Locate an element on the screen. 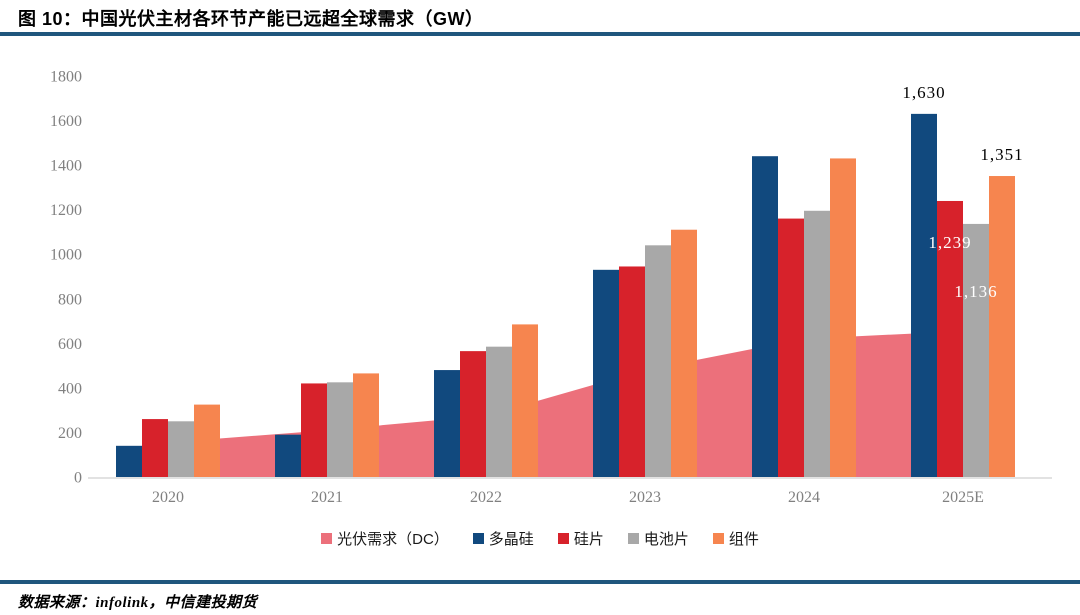  wafer-bar-2023 is located at coordinates (632, 371).